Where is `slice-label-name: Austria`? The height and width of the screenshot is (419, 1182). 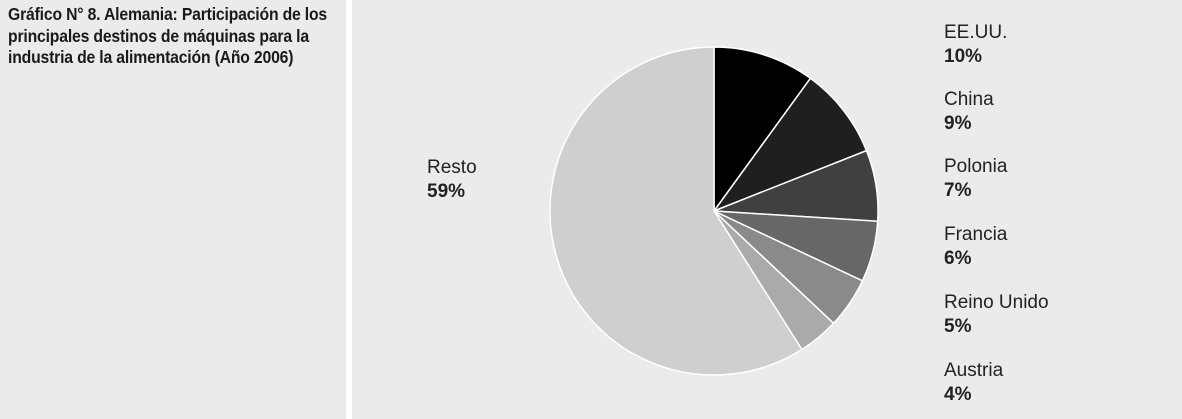
slice-label-name: Austria is located at coordinates (974, 370).